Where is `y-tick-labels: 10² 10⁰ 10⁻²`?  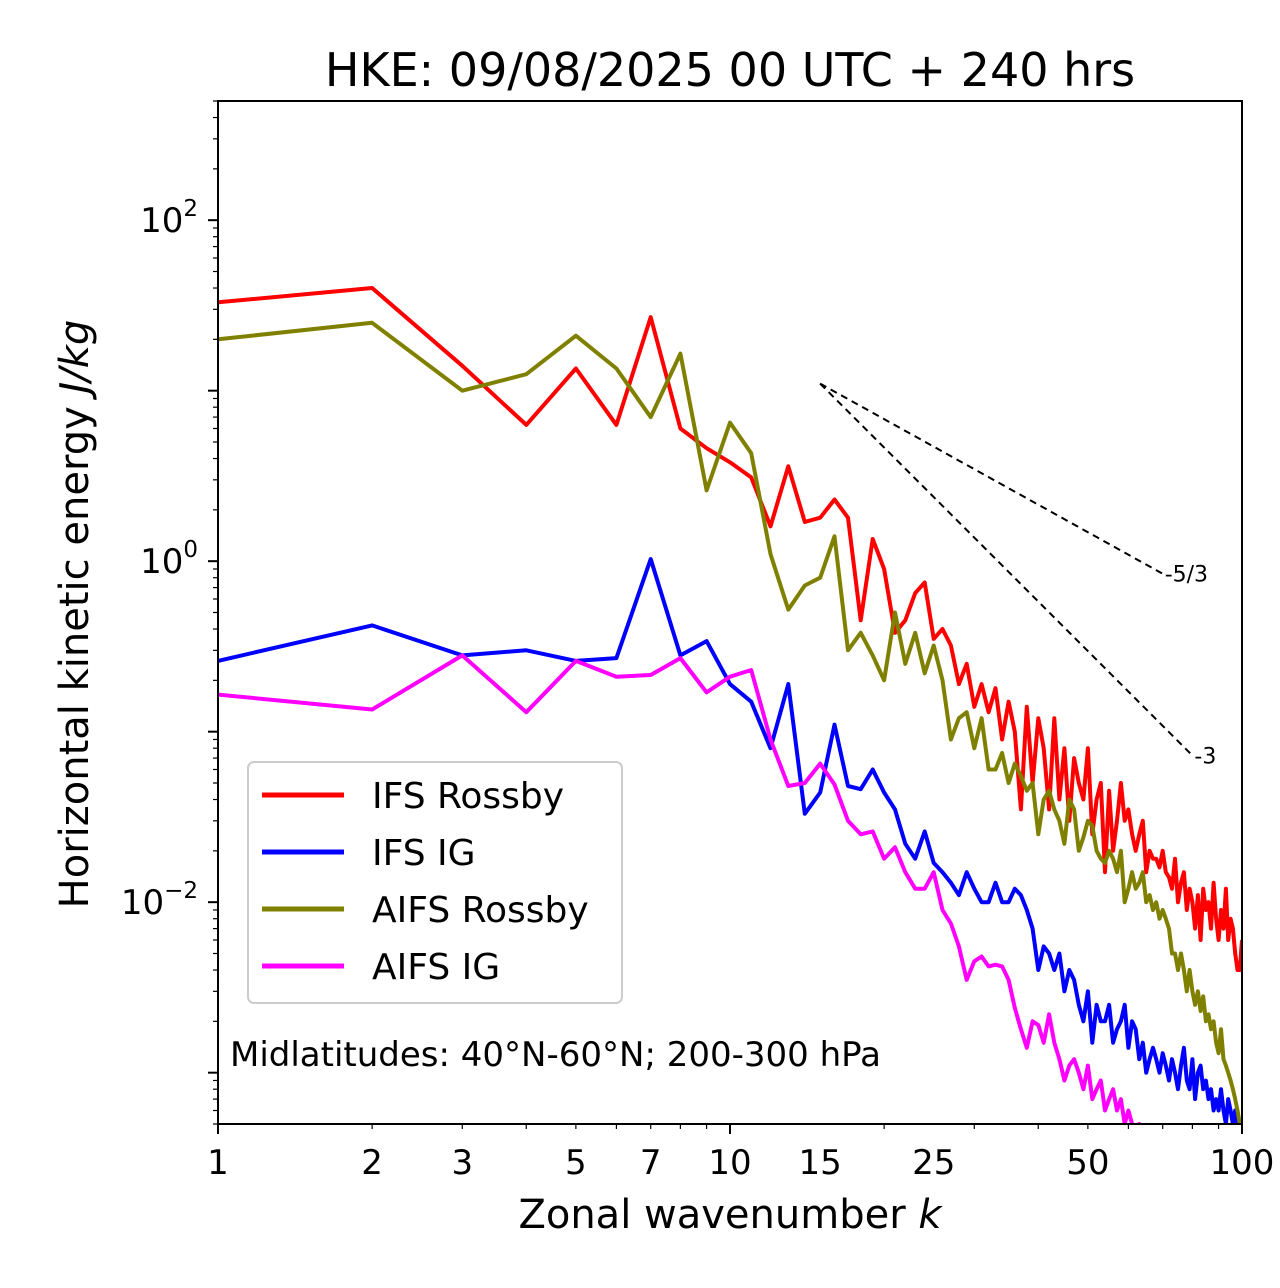
y-tick-labels: 10² 10⁰ 10⁻² is located at coordinates (159, 559).